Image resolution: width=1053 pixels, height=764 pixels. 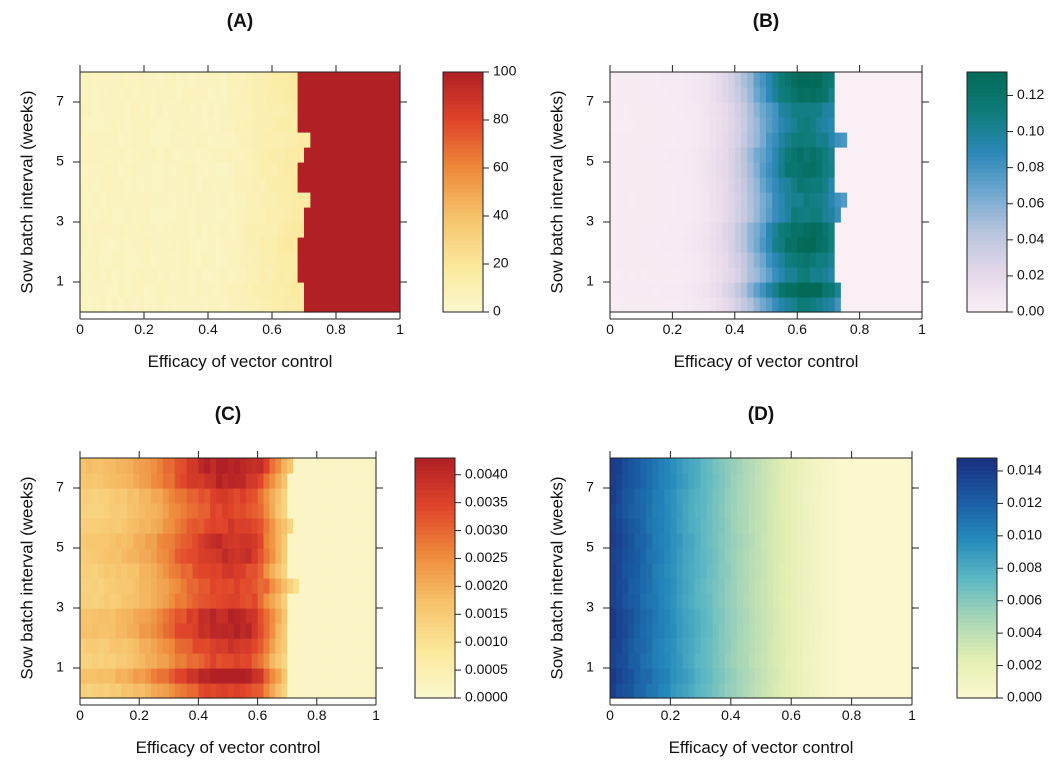 What do you see at coordinates (610, 329) in the screenshot?
I see `x-tick-label: 0` at bounding box center [610, 329].